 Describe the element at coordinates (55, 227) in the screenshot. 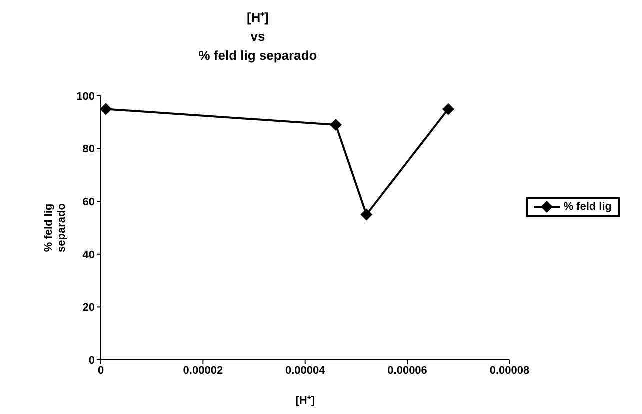

I see `y-axis-title: % feld lig separado` at that location.